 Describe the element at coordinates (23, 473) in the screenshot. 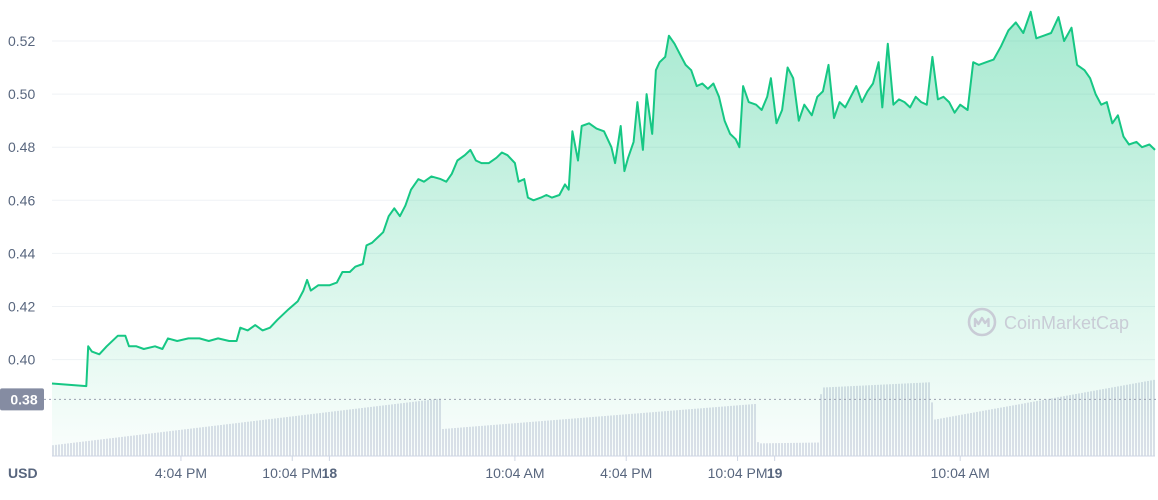

I see `currency-unit-label: USD` at that location.